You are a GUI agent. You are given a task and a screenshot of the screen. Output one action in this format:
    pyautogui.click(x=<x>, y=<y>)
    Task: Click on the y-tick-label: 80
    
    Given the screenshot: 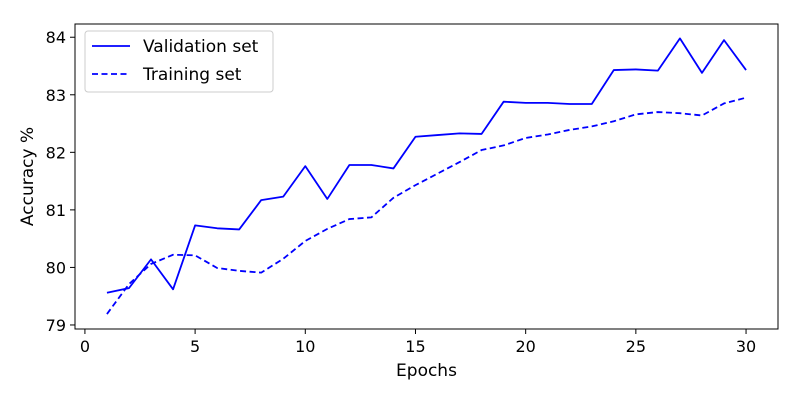 What is the action you would take?
    pyautogui.click(x=56, y=267)
    